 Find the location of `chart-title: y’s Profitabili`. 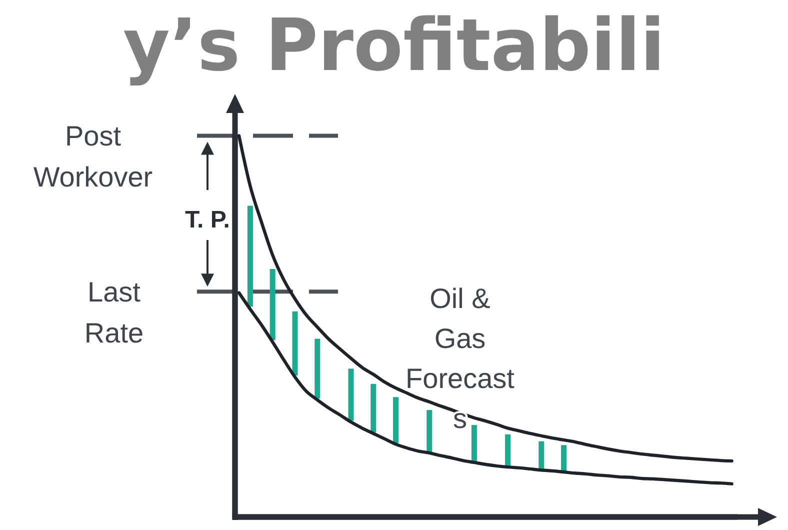

chart-title: y’s Profitabili is located at coordinates (394, 45).